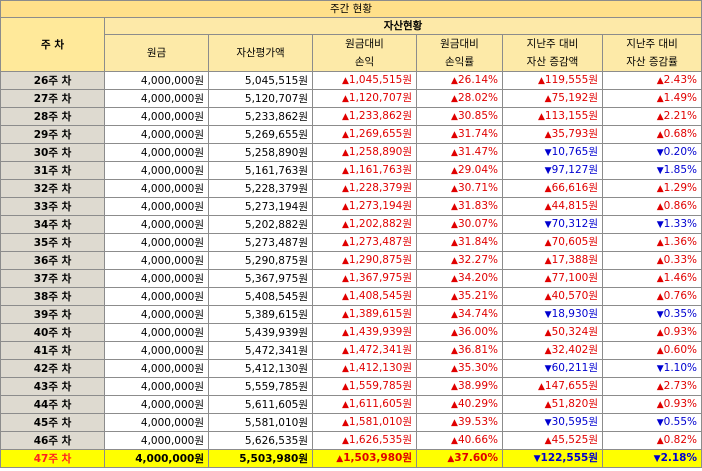 Image resolution: width=702 pixels, height=471 pixels. I want to click on valuation-cell: 5,045,515원, so click(260, 80).